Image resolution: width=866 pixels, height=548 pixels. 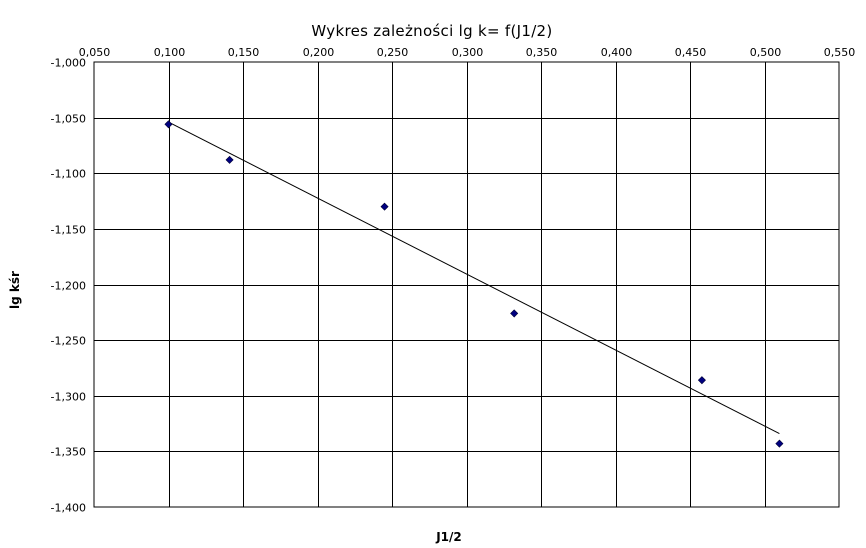 I want to click on x-tick-label: 0,150, so click(x=244, y=52).